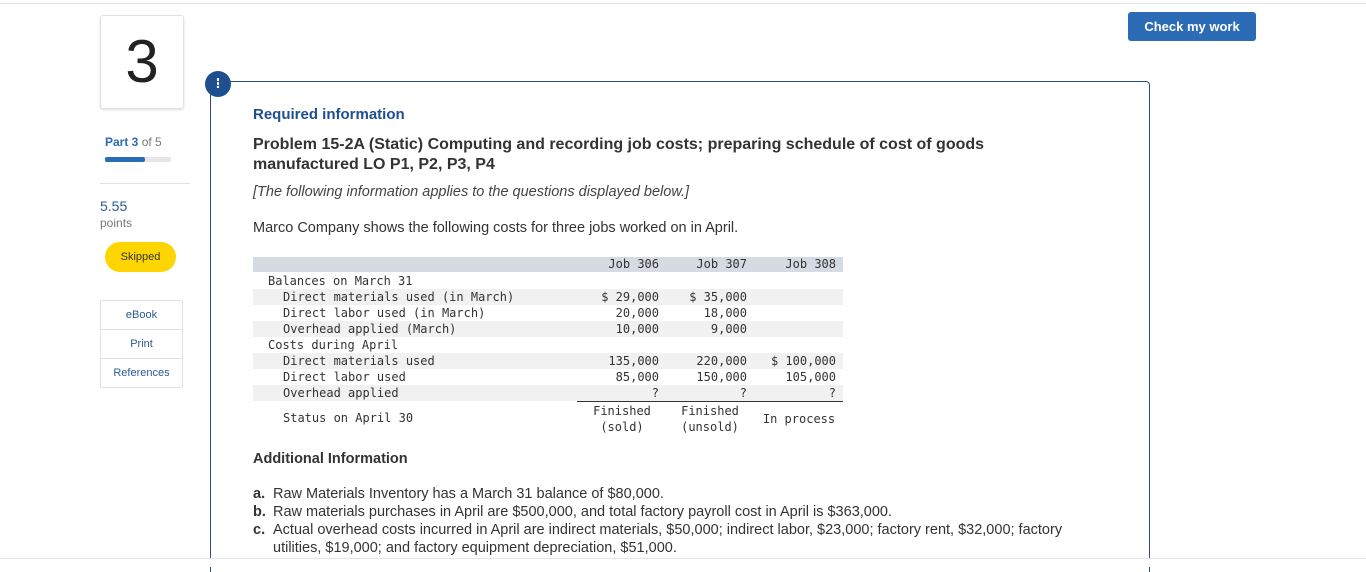 The image size is (1366, 572). I want to click on row-label: Direct materials used (in March), so click(399, 297).